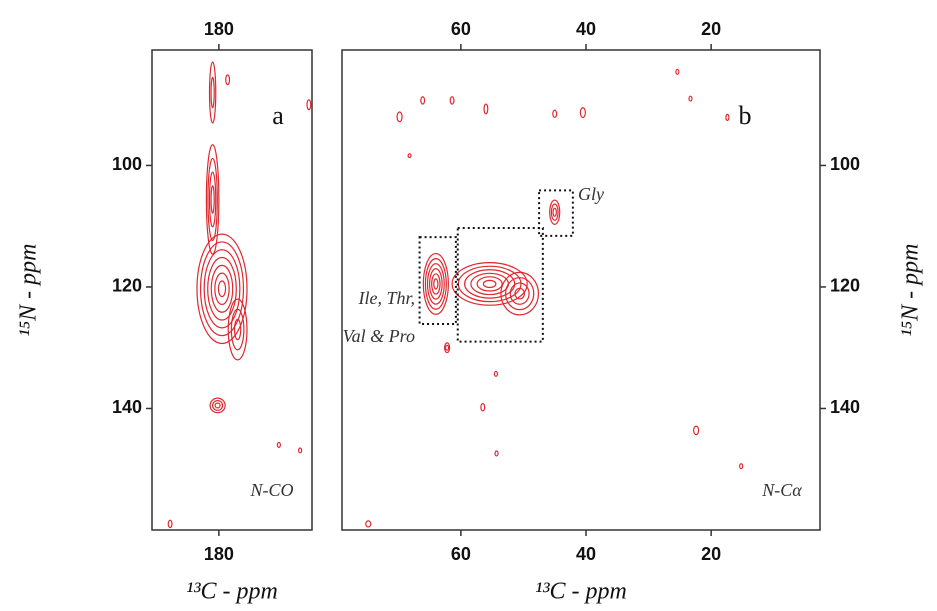 The height and width of the screenshot is (611, 937). I want to click on region-label: Val & Pro, so click(379, 336).